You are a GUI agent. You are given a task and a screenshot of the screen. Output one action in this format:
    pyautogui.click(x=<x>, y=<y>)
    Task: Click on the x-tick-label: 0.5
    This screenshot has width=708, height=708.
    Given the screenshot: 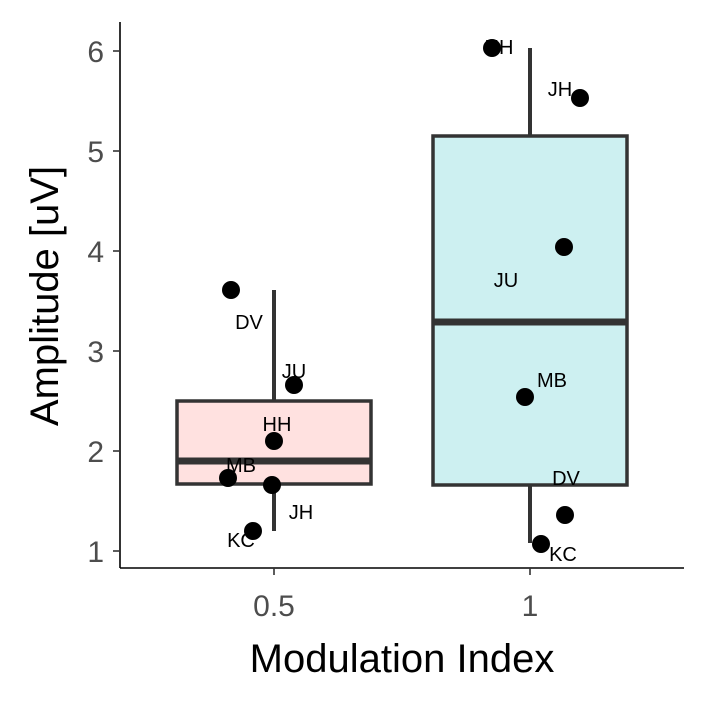 What is the action you would take?
    pyautogui.click(x=274, y=606)
    